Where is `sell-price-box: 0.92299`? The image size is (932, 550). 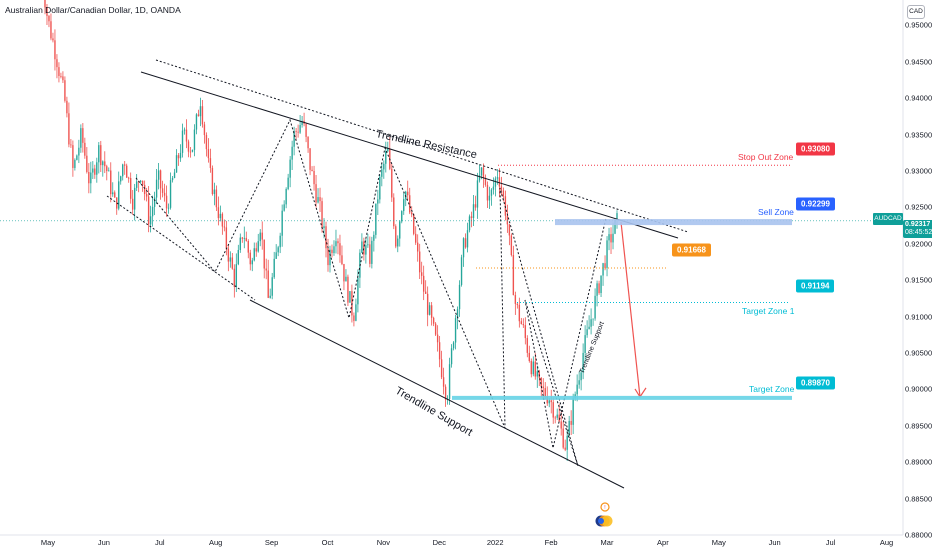 sell-price-box: 0.92299 is located at coordinates (815, 204).